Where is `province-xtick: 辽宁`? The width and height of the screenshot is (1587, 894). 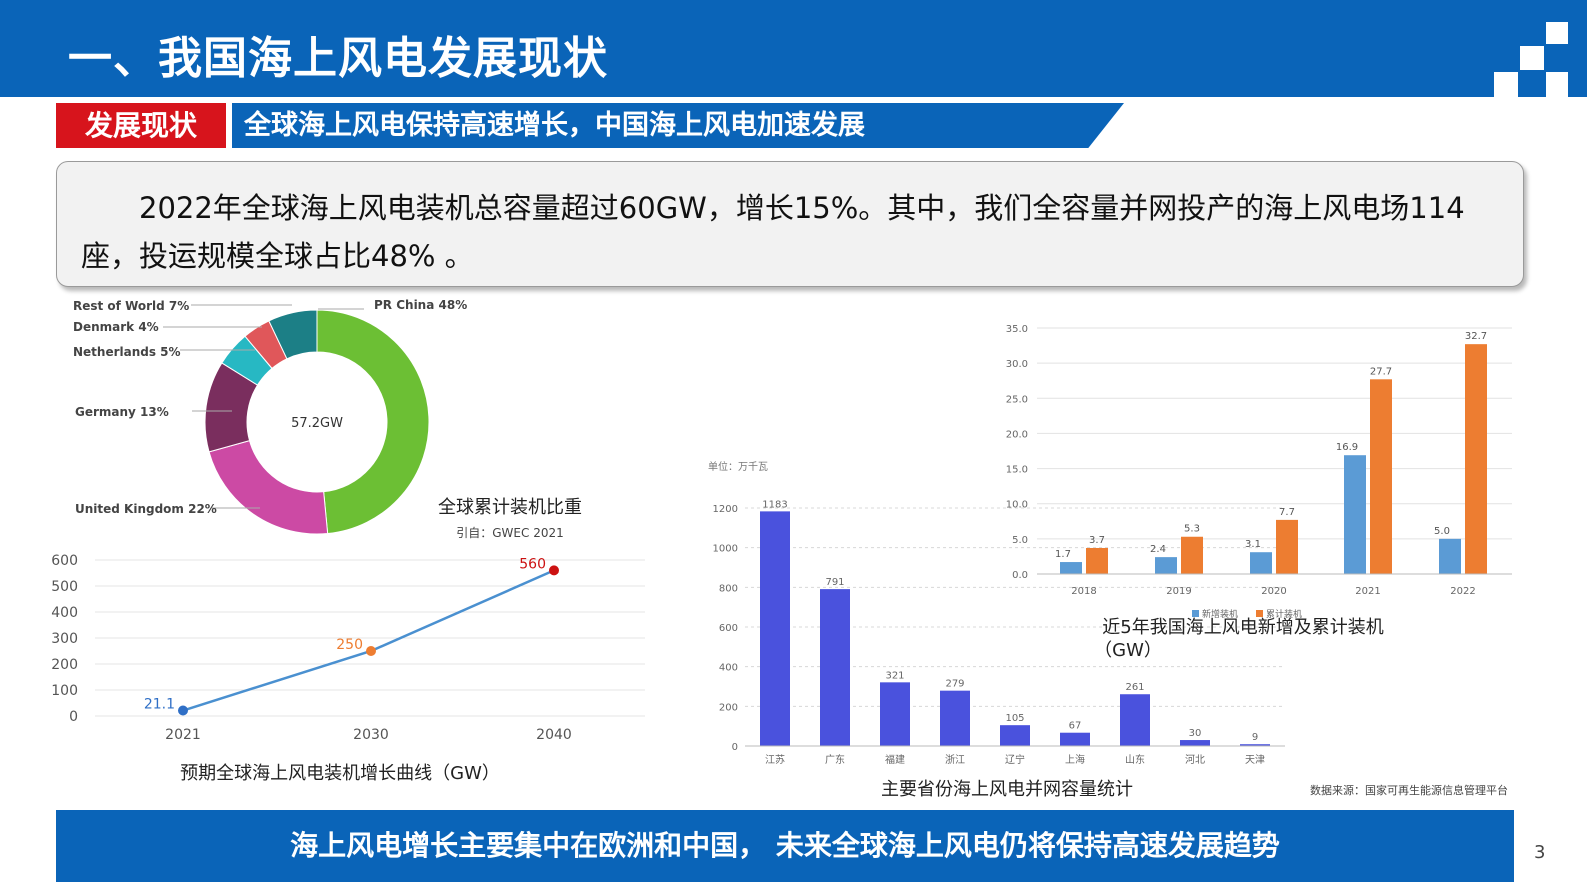
province-xtick: 辽宁 is located at coordinates (1015, 759).